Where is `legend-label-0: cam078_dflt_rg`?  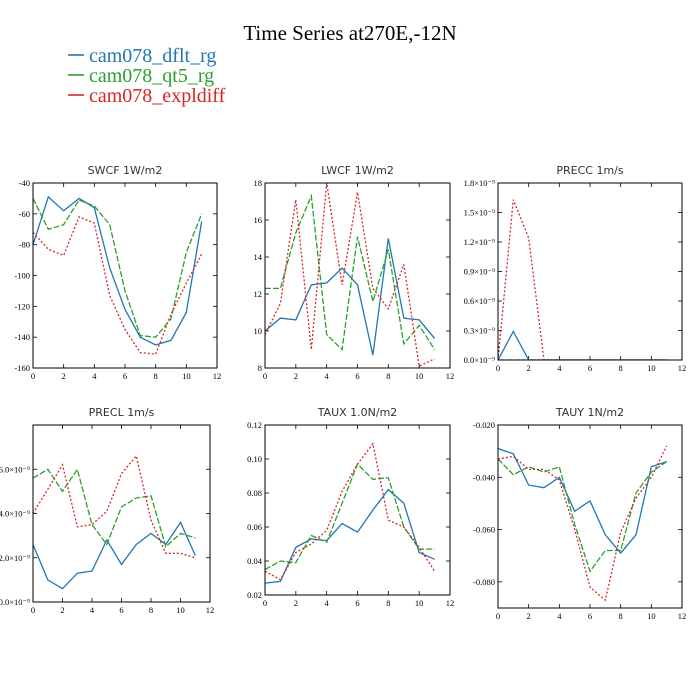
legend-label-0: cam078_dflt_rg is located at coordinates (152, 56).